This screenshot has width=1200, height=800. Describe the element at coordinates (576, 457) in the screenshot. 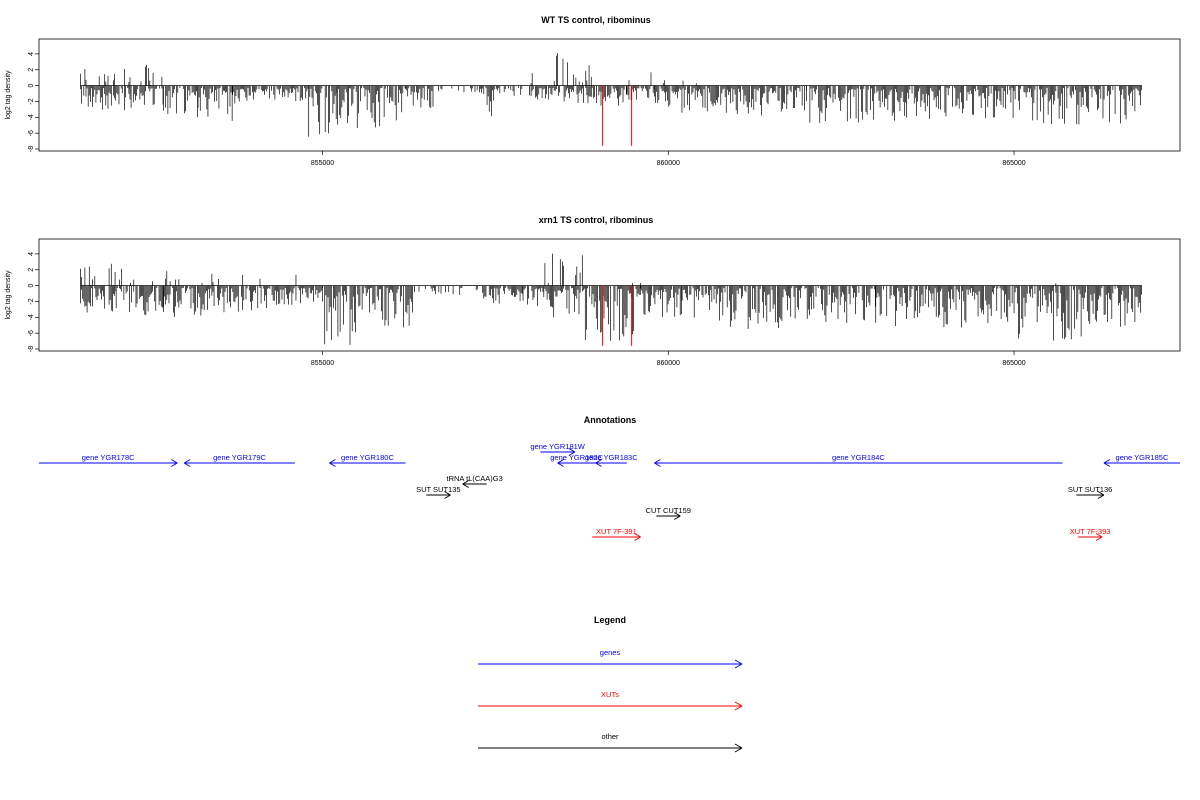

I see `feature-label: gene YGR182C` at that location.